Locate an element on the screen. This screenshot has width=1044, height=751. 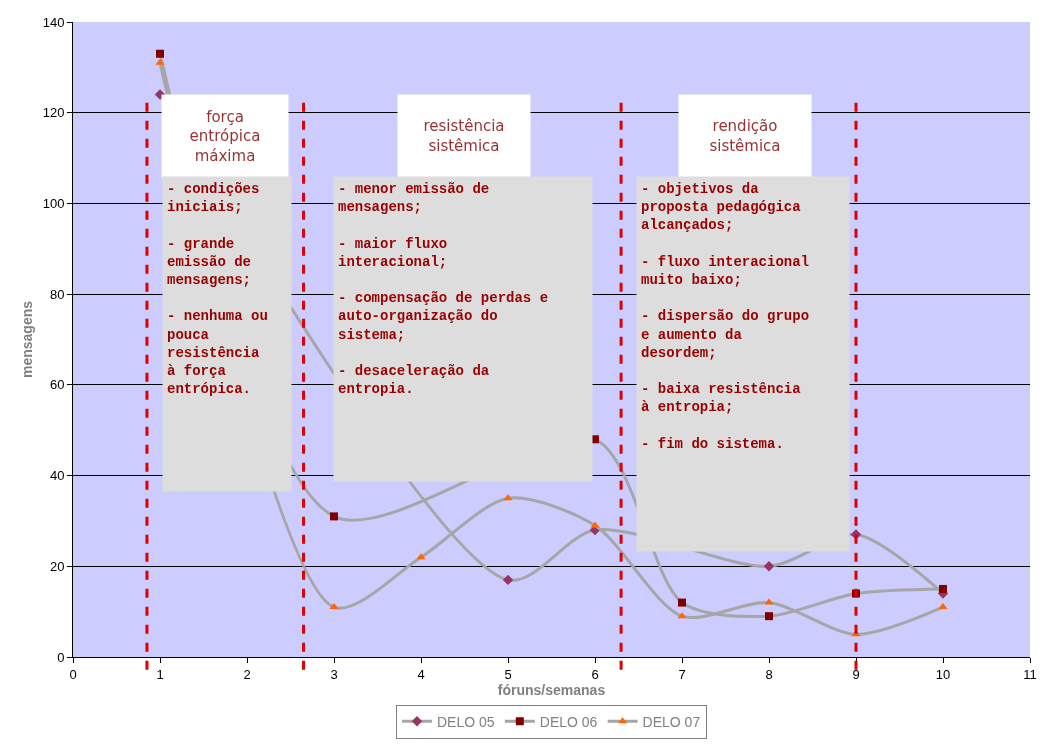
x-tick-label: 4 is located at coordinates (421, 674).